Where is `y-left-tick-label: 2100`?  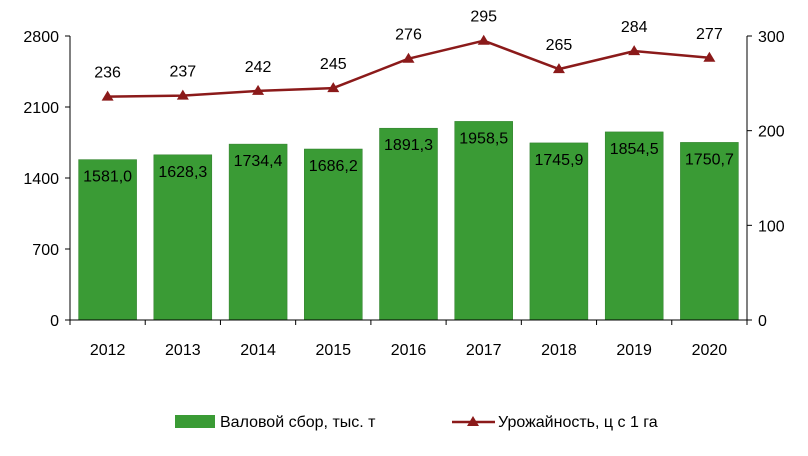 y-left-tick-label: 2100 is located at coordinates (41, 108).